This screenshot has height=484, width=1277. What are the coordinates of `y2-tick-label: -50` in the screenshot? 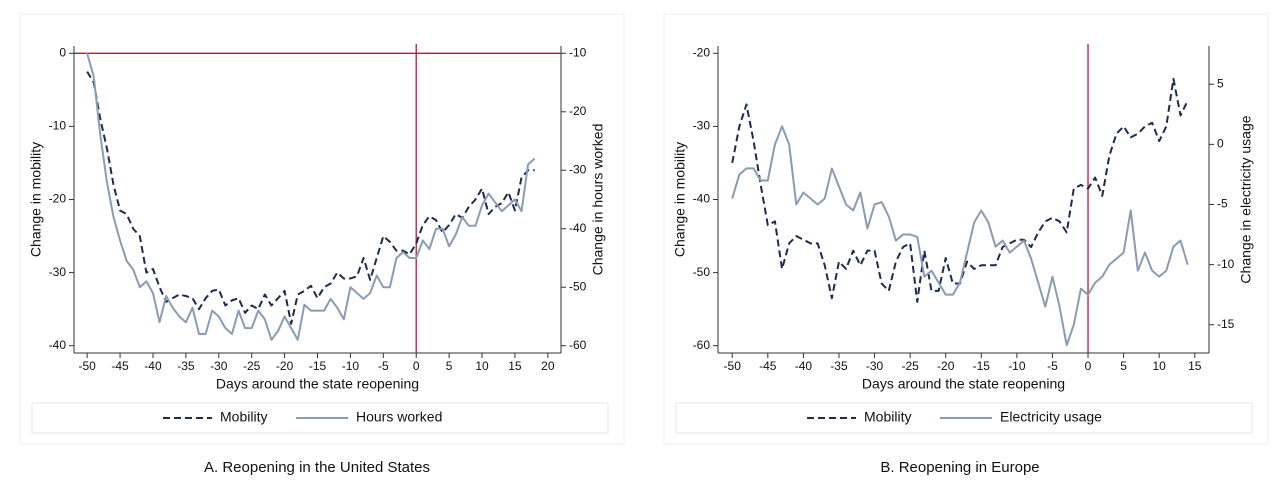 It's located at (578, 286).